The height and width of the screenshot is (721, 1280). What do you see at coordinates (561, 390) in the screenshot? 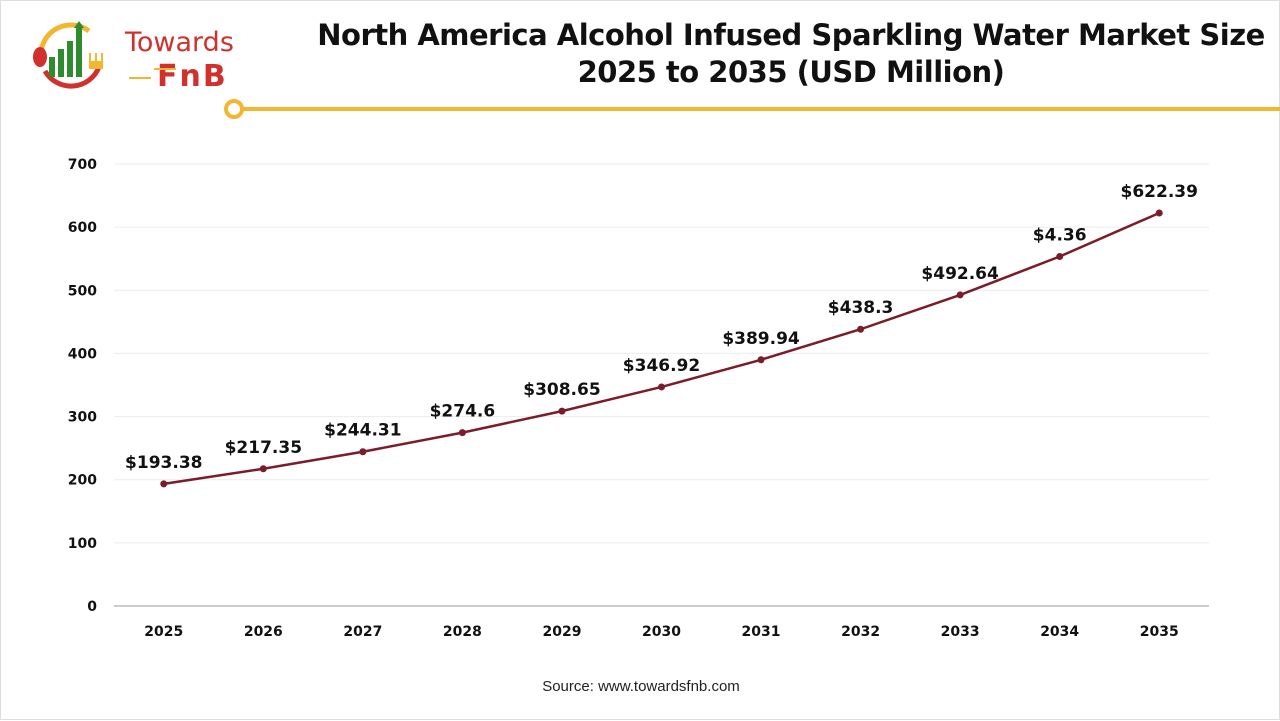
I see `data-label: $308.65` at bounding box center [561, 390].